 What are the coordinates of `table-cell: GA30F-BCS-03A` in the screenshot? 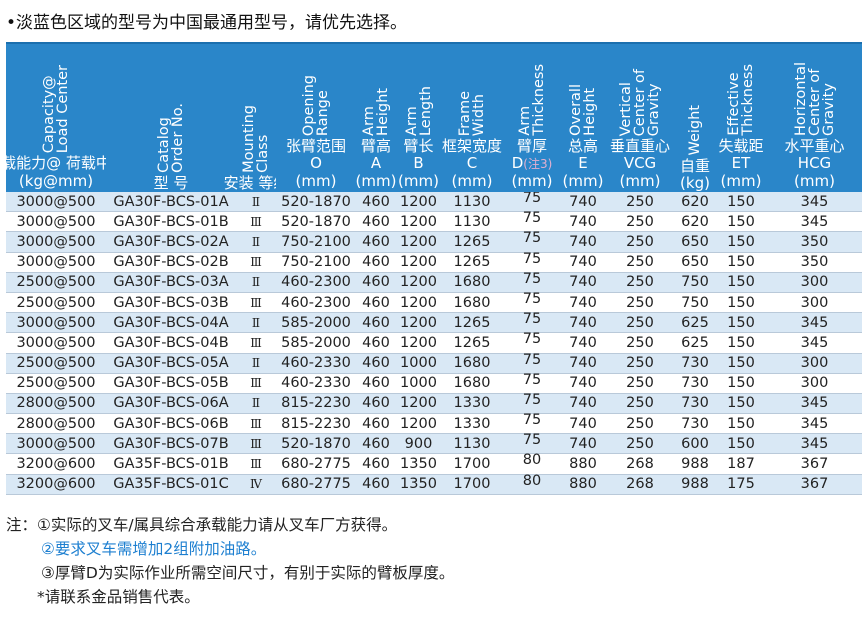 It's located at (171, 282).